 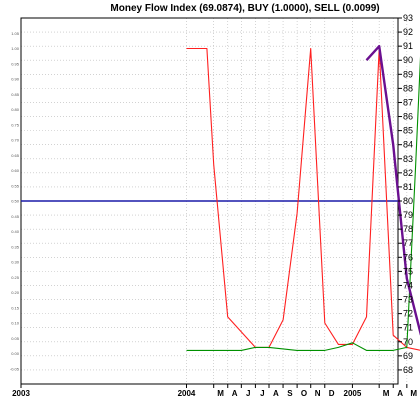 What do you see at coordinates (318, 393) in the screenshot?
I see `x-tick-label: N` at bounding box center [318, 393].